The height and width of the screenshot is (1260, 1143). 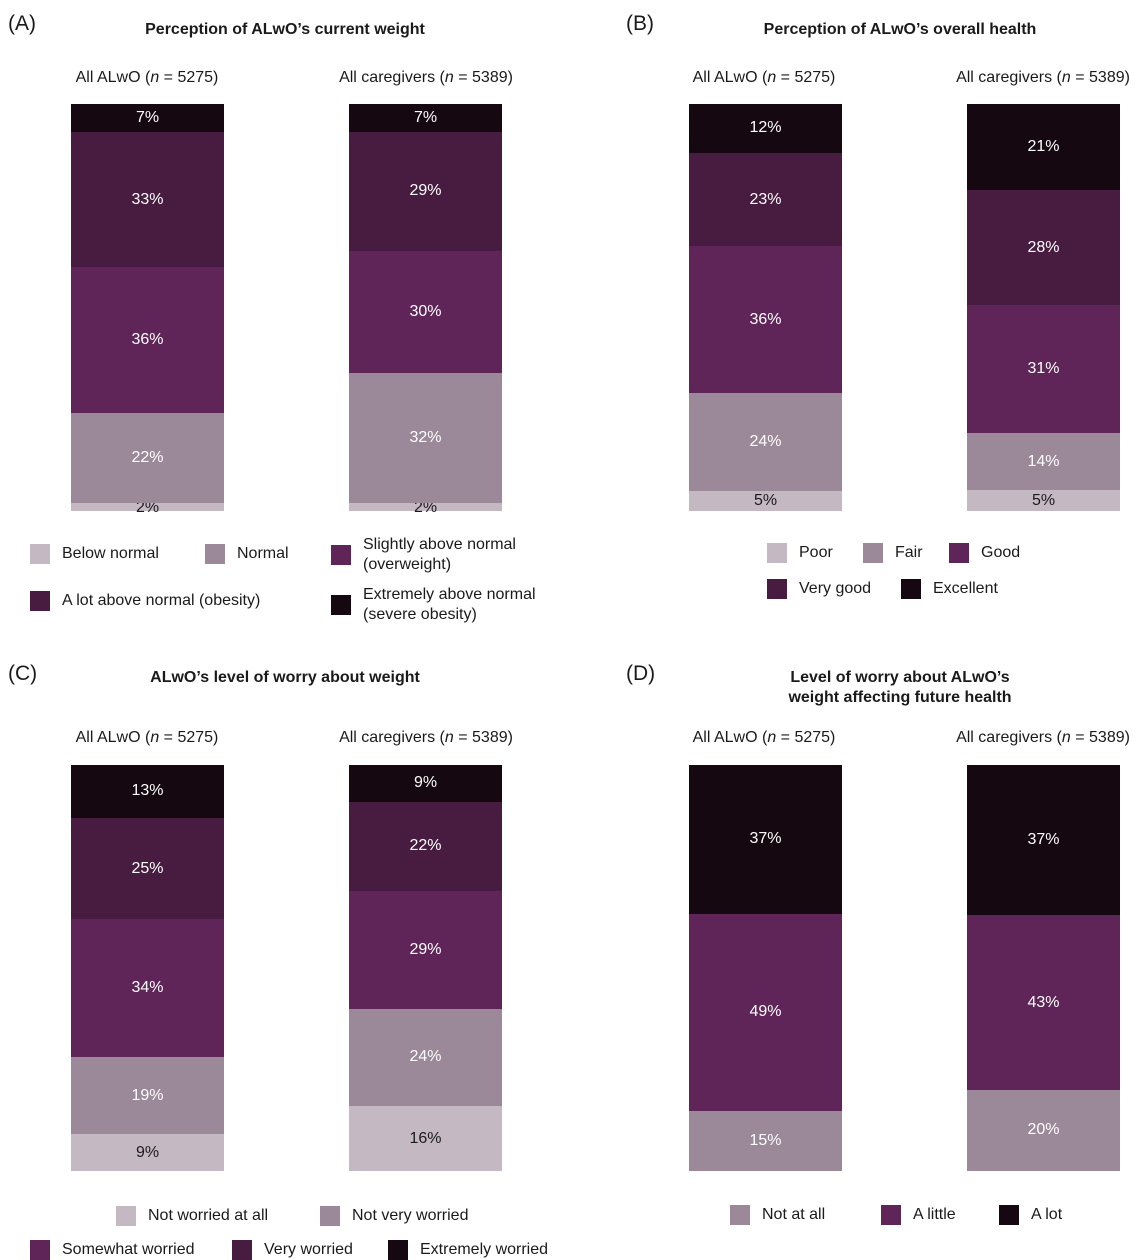 I want to click on legend-label: A lot, so click(x=1046, y=1215).